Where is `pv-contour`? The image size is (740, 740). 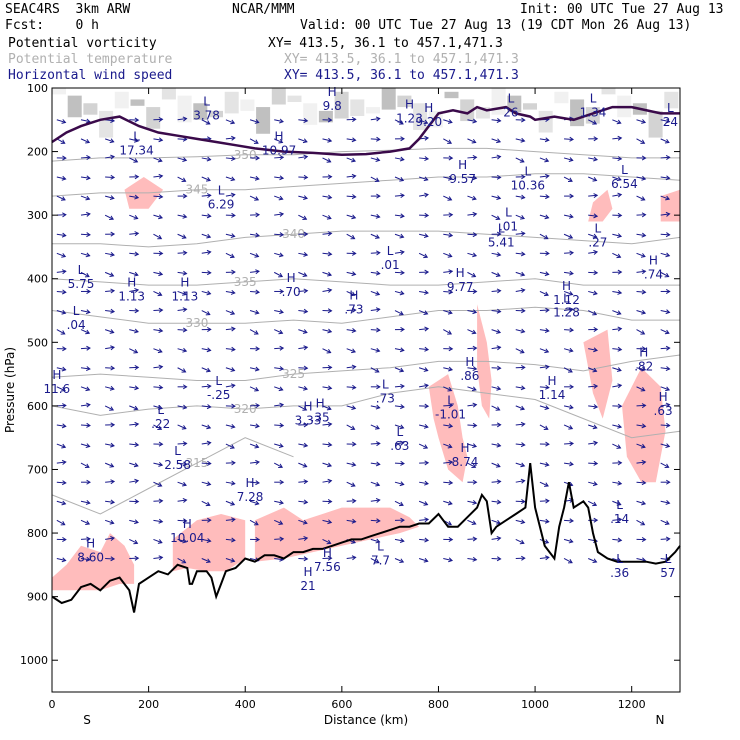
pv-contour is located at coordinates (365, 131).